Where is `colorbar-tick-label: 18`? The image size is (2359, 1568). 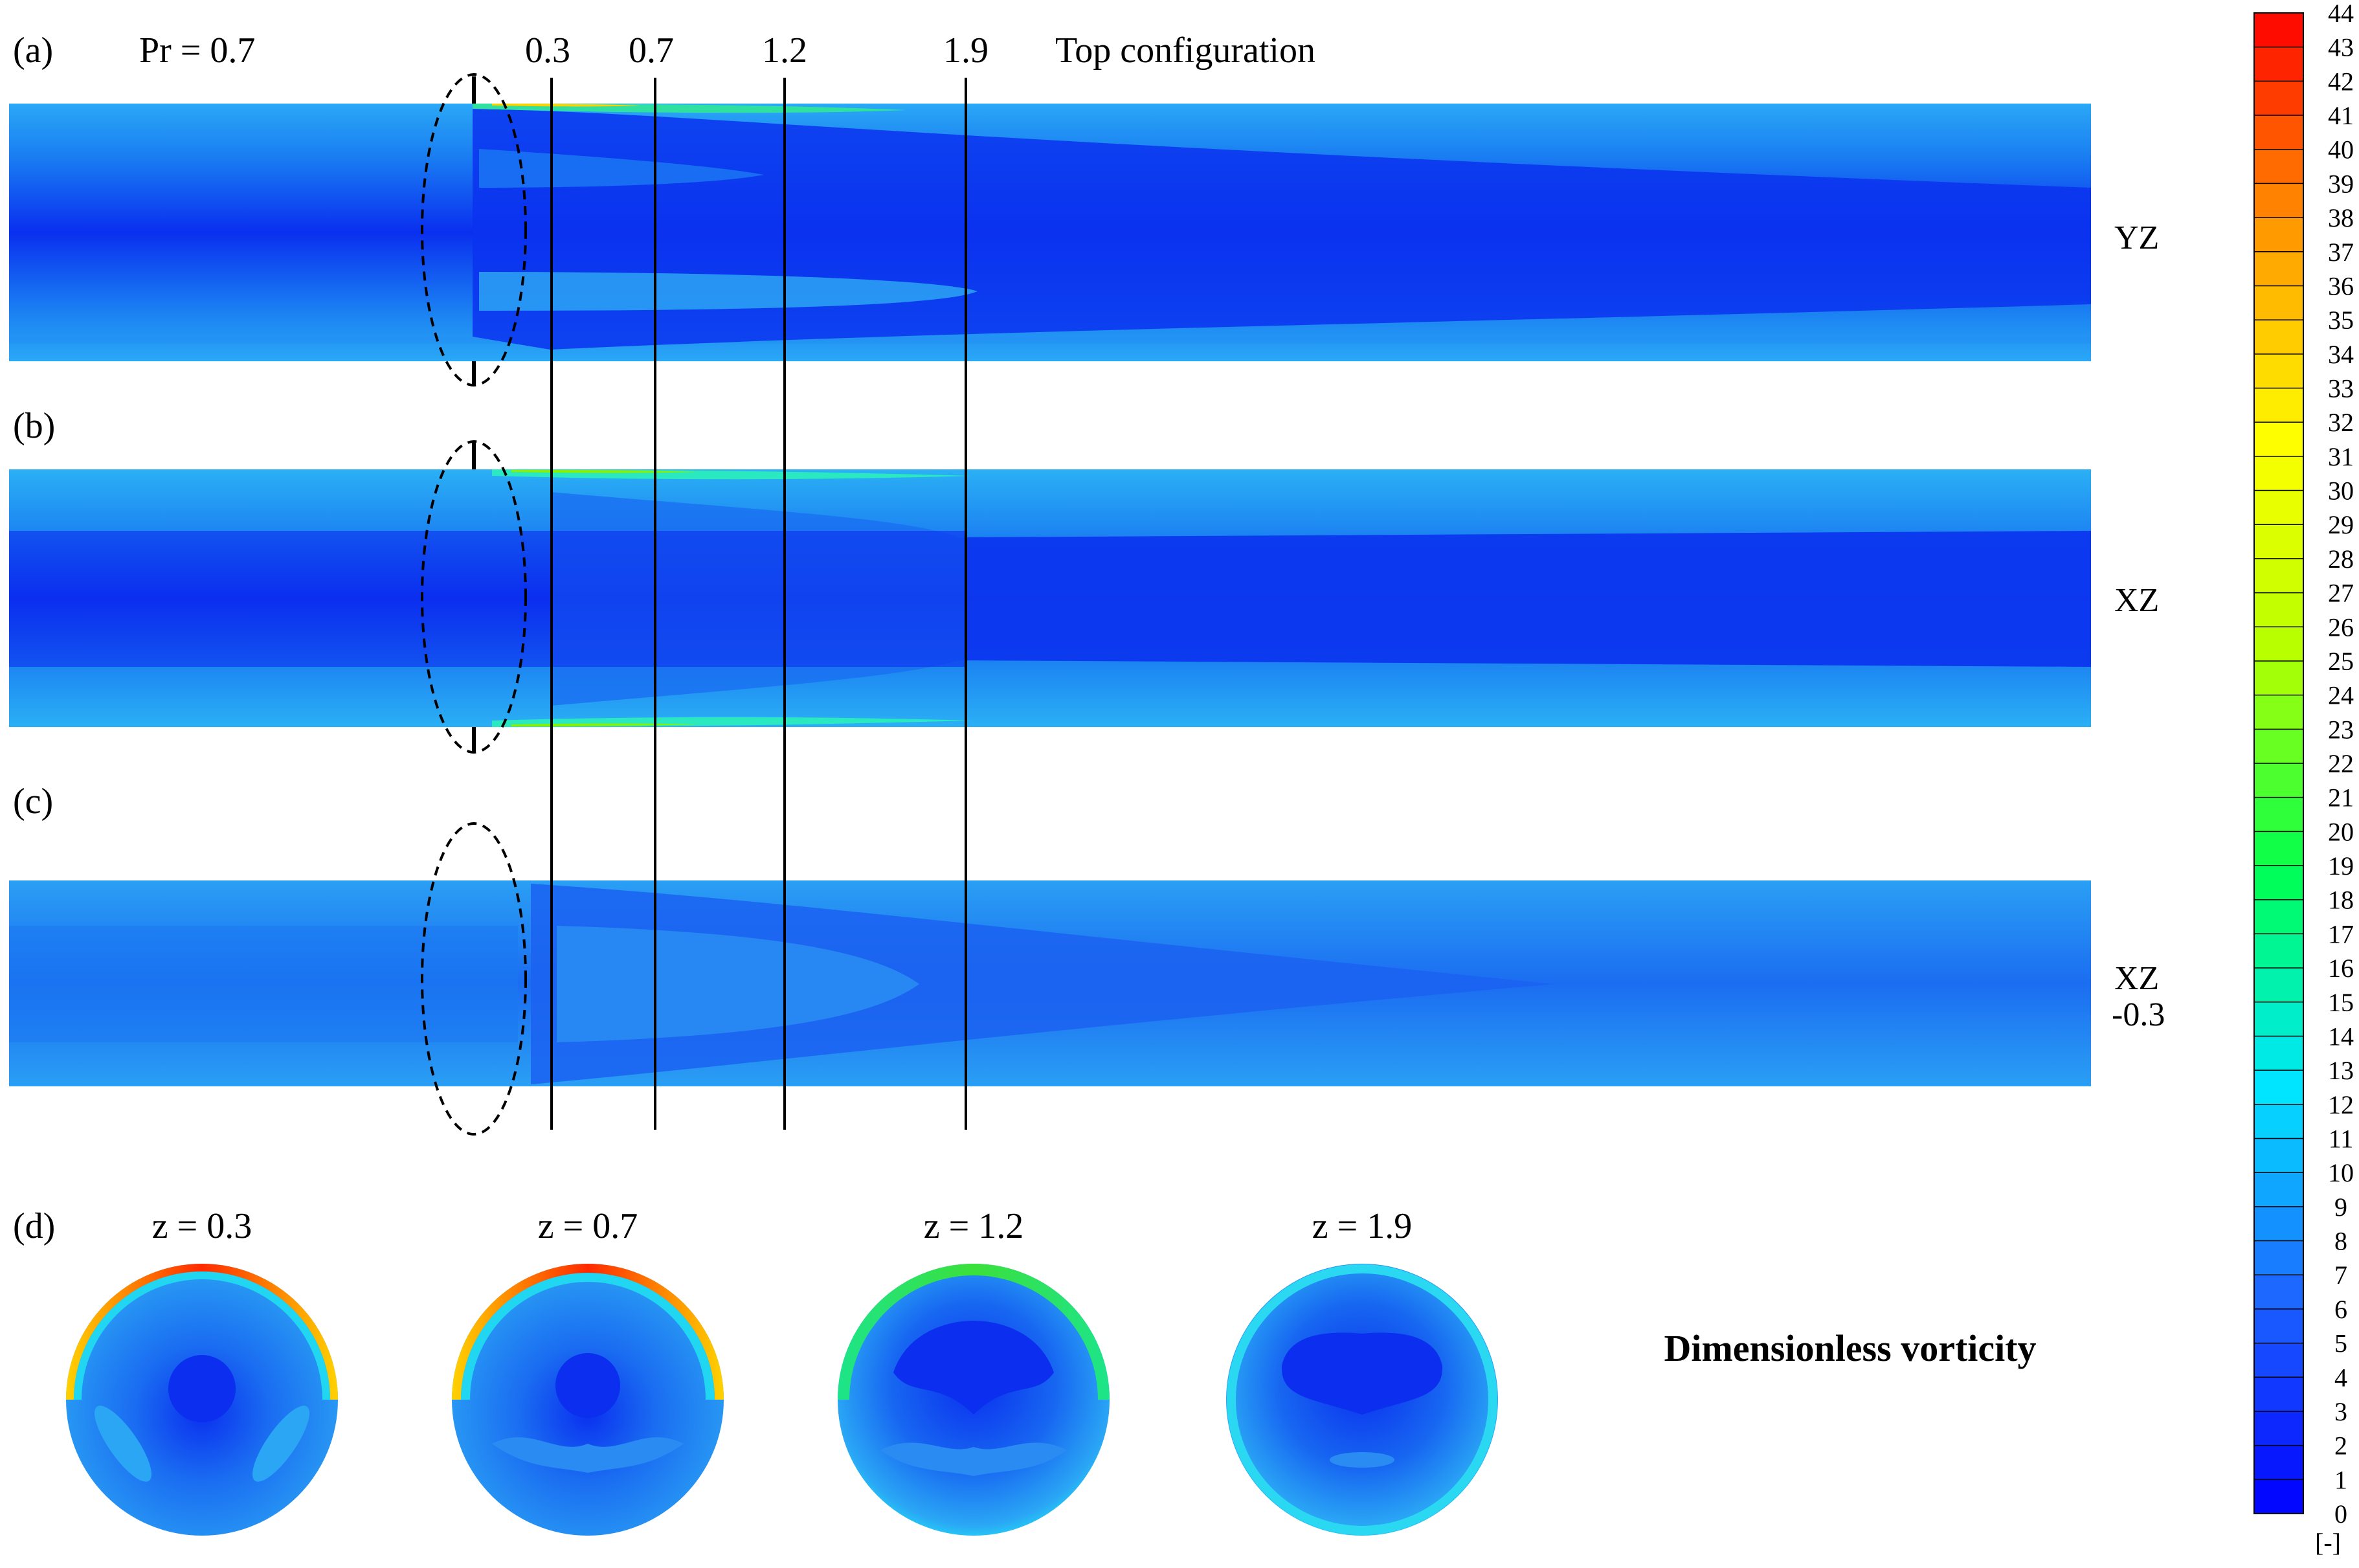
colorbar-tick-label: 18 is located at coordinates (2341, 900).